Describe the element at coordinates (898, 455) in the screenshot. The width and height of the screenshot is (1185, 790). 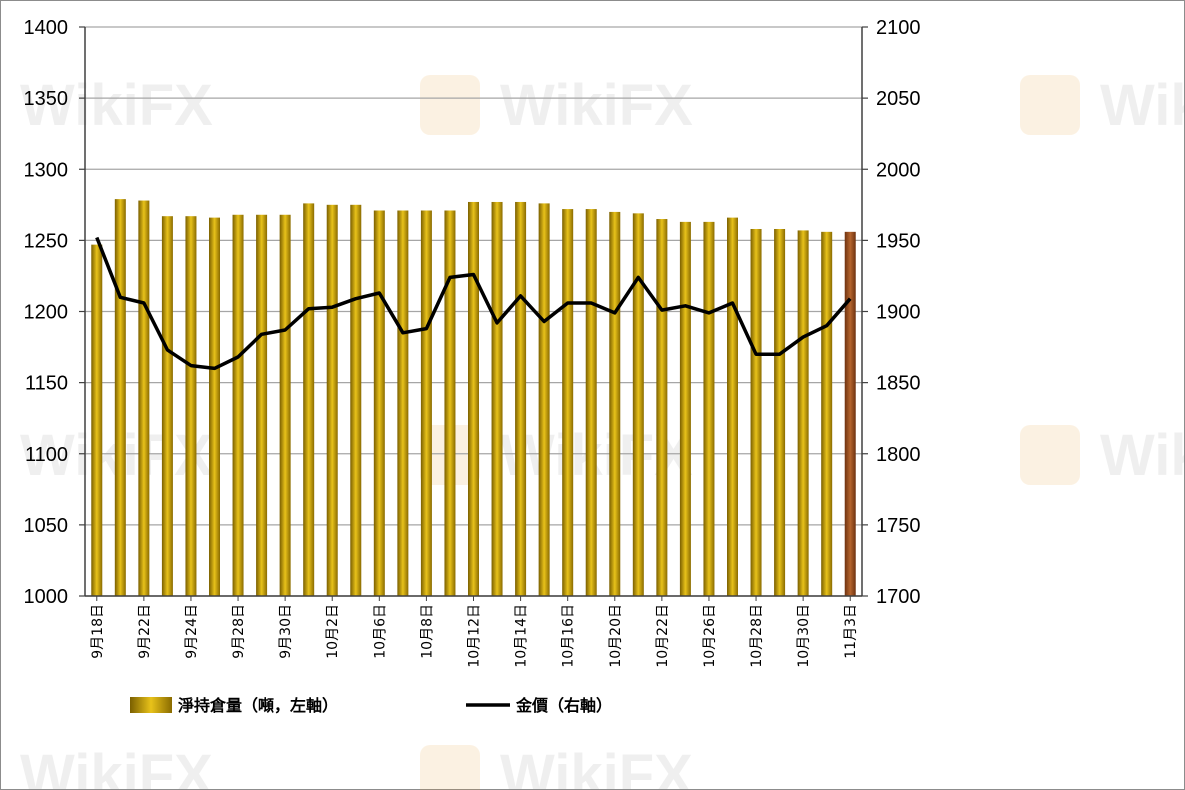
I see `y-right-tick-label: 1800` at that location.